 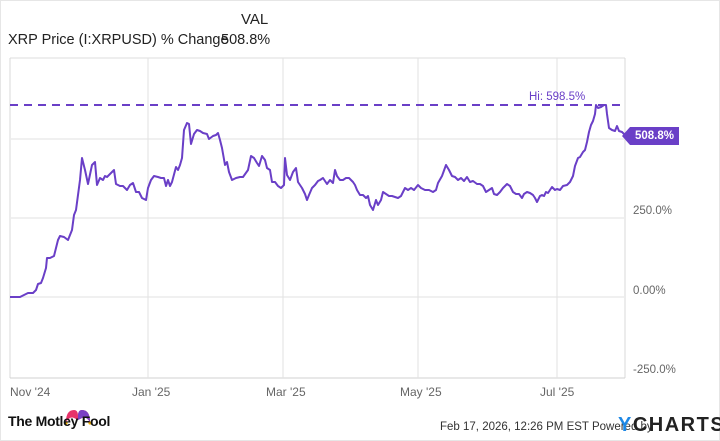 I want to click on y-tick-250: 250.0%, so click(x=653, y=211).